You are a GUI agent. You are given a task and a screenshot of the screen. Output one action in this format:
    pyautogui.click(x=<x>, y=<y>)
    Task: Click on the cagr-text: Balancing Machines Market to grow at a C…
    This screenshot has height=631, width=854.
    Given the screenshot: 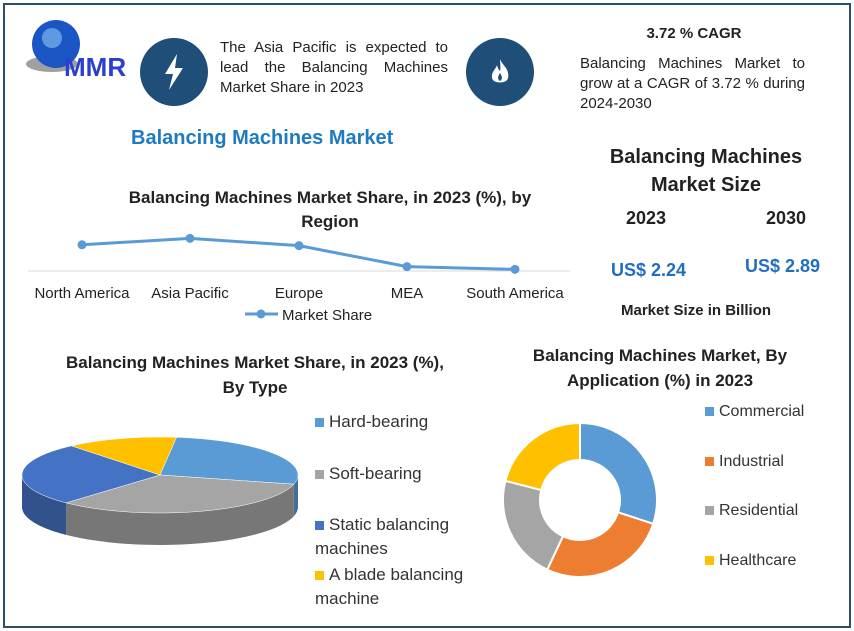 What is the action you would take?
    pyautogui.click(x=692, y=83)
    